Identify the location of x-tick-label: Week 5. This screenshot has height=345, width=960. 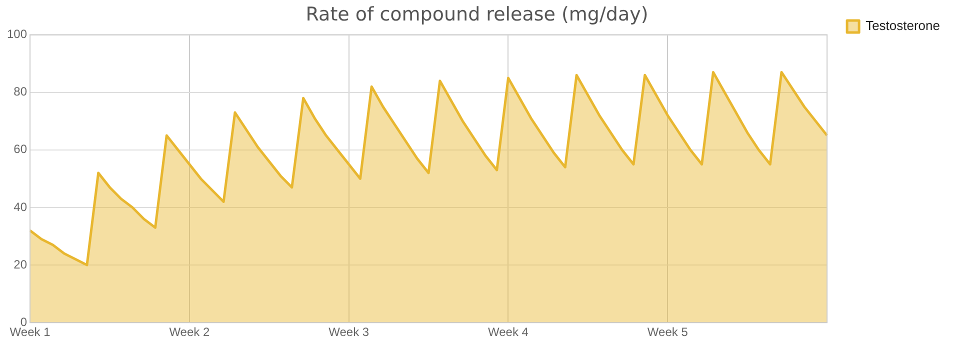
(667, 332).